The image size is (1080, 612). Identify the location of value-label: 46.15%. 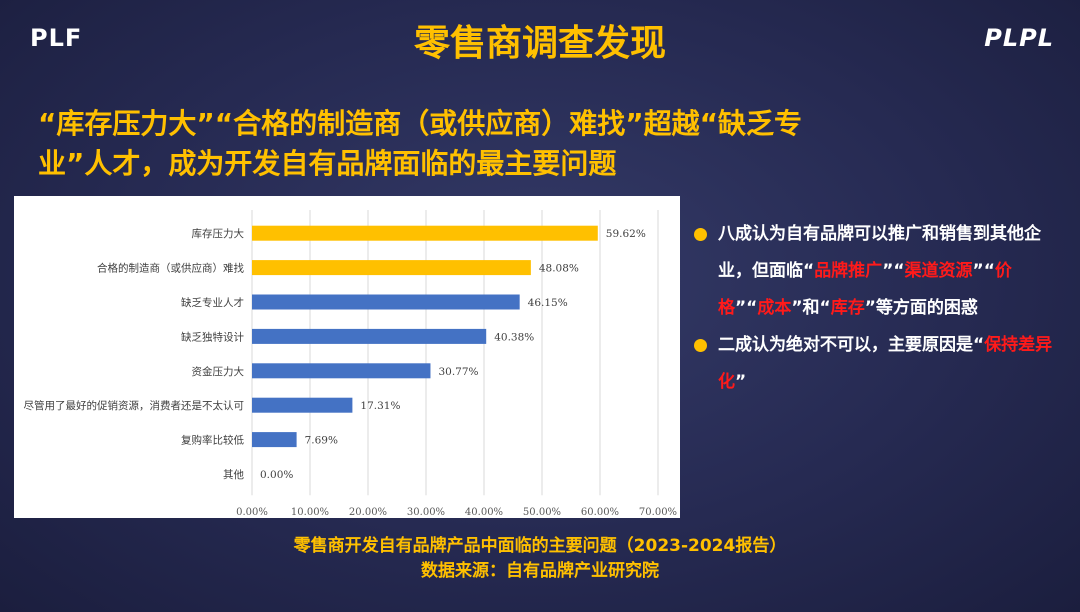
(548, 303).